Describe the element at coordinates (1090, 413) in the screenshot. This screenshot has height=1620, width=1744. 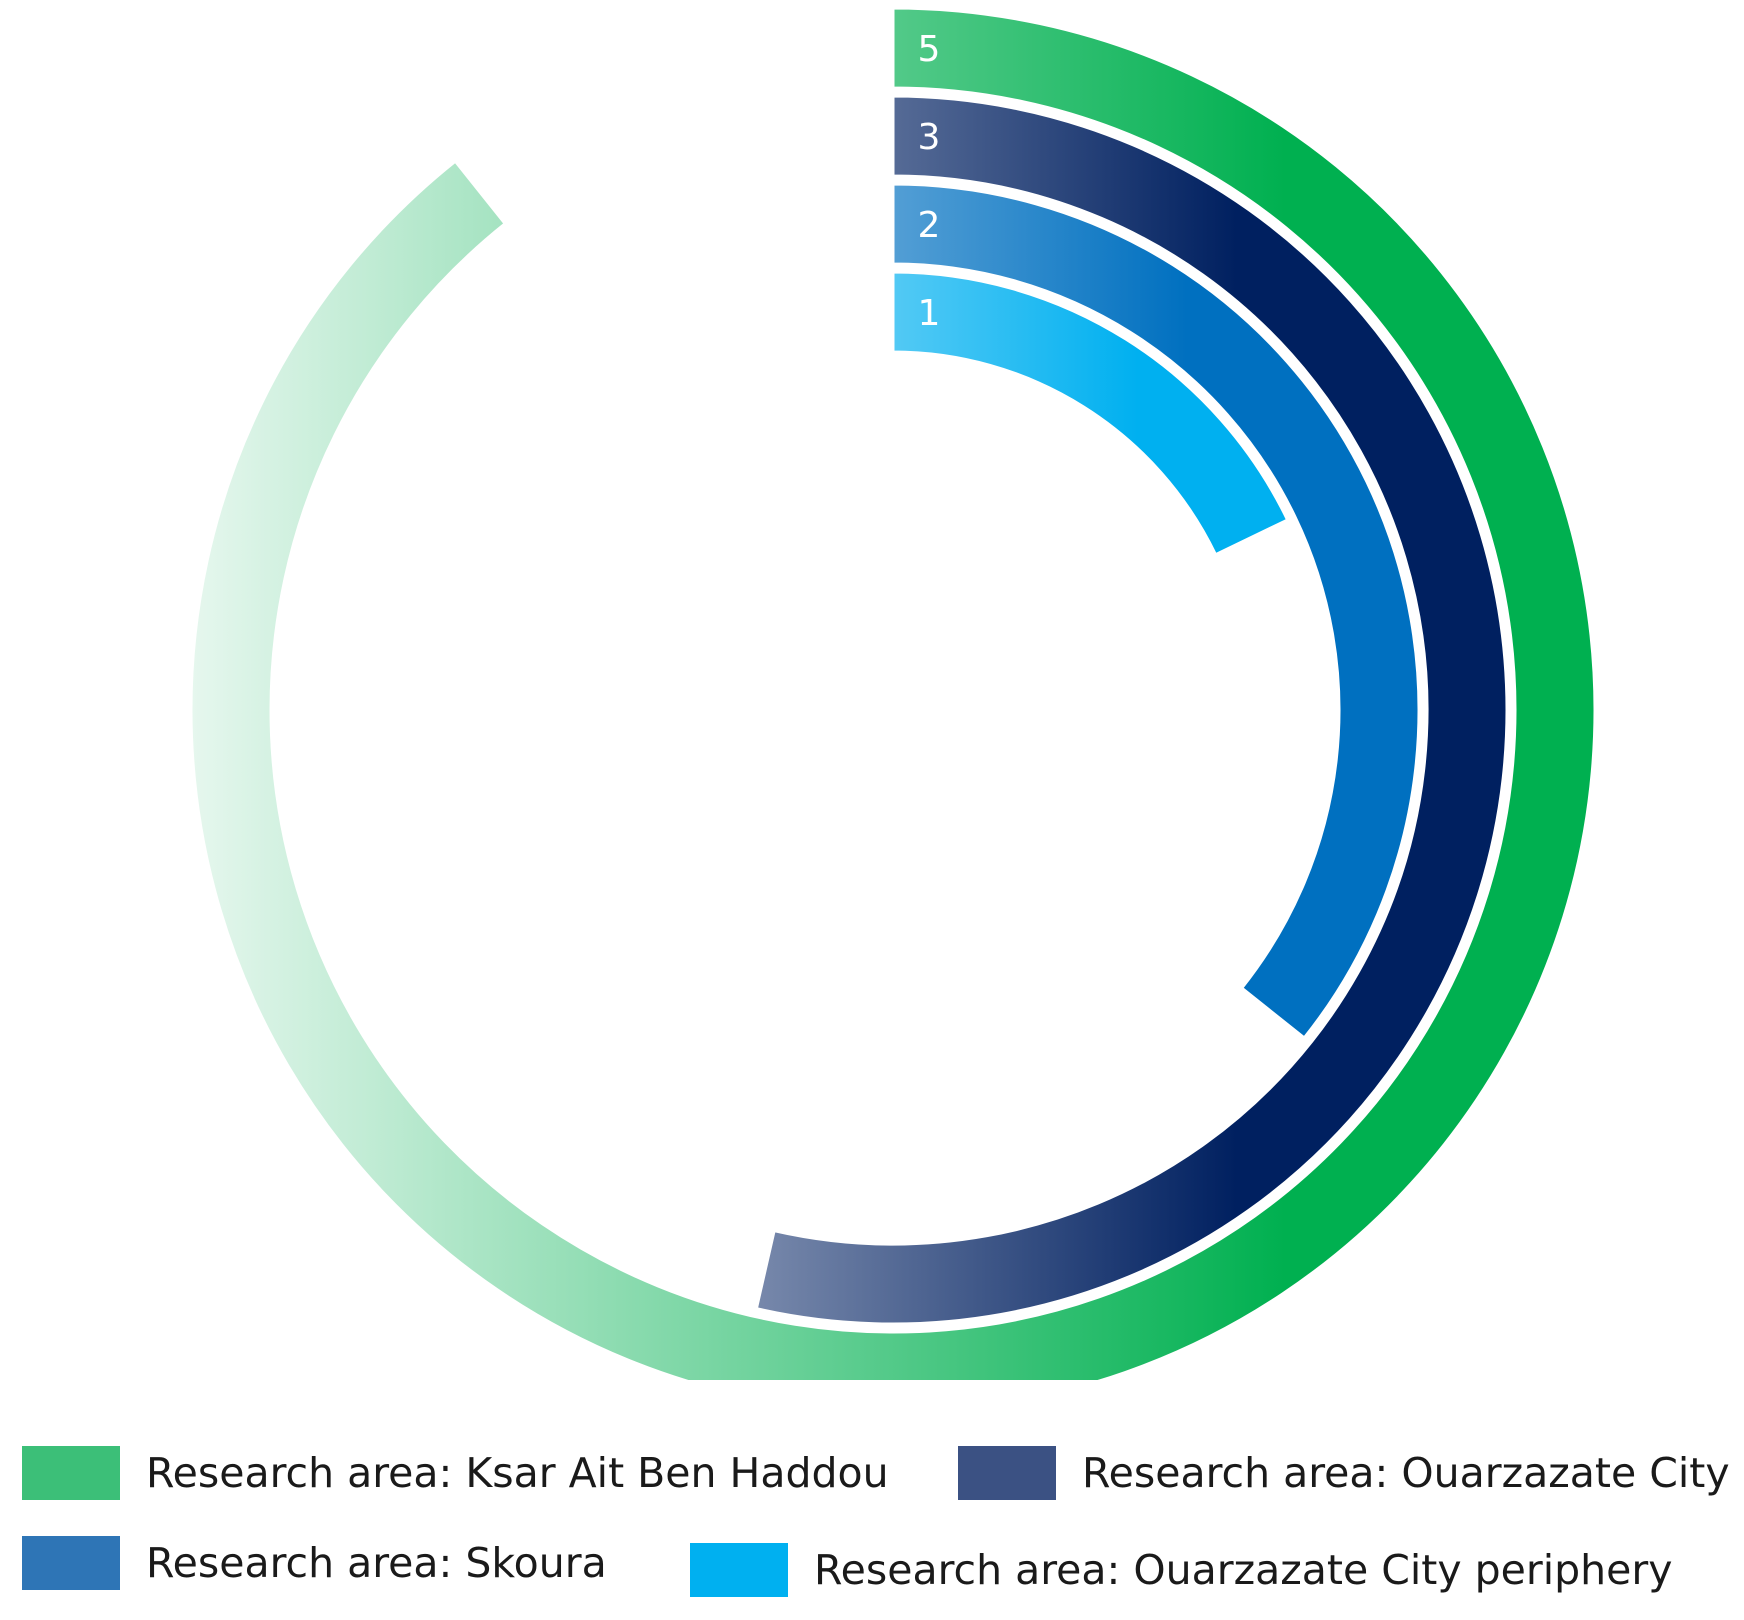
I see `ring-bar` at that location.